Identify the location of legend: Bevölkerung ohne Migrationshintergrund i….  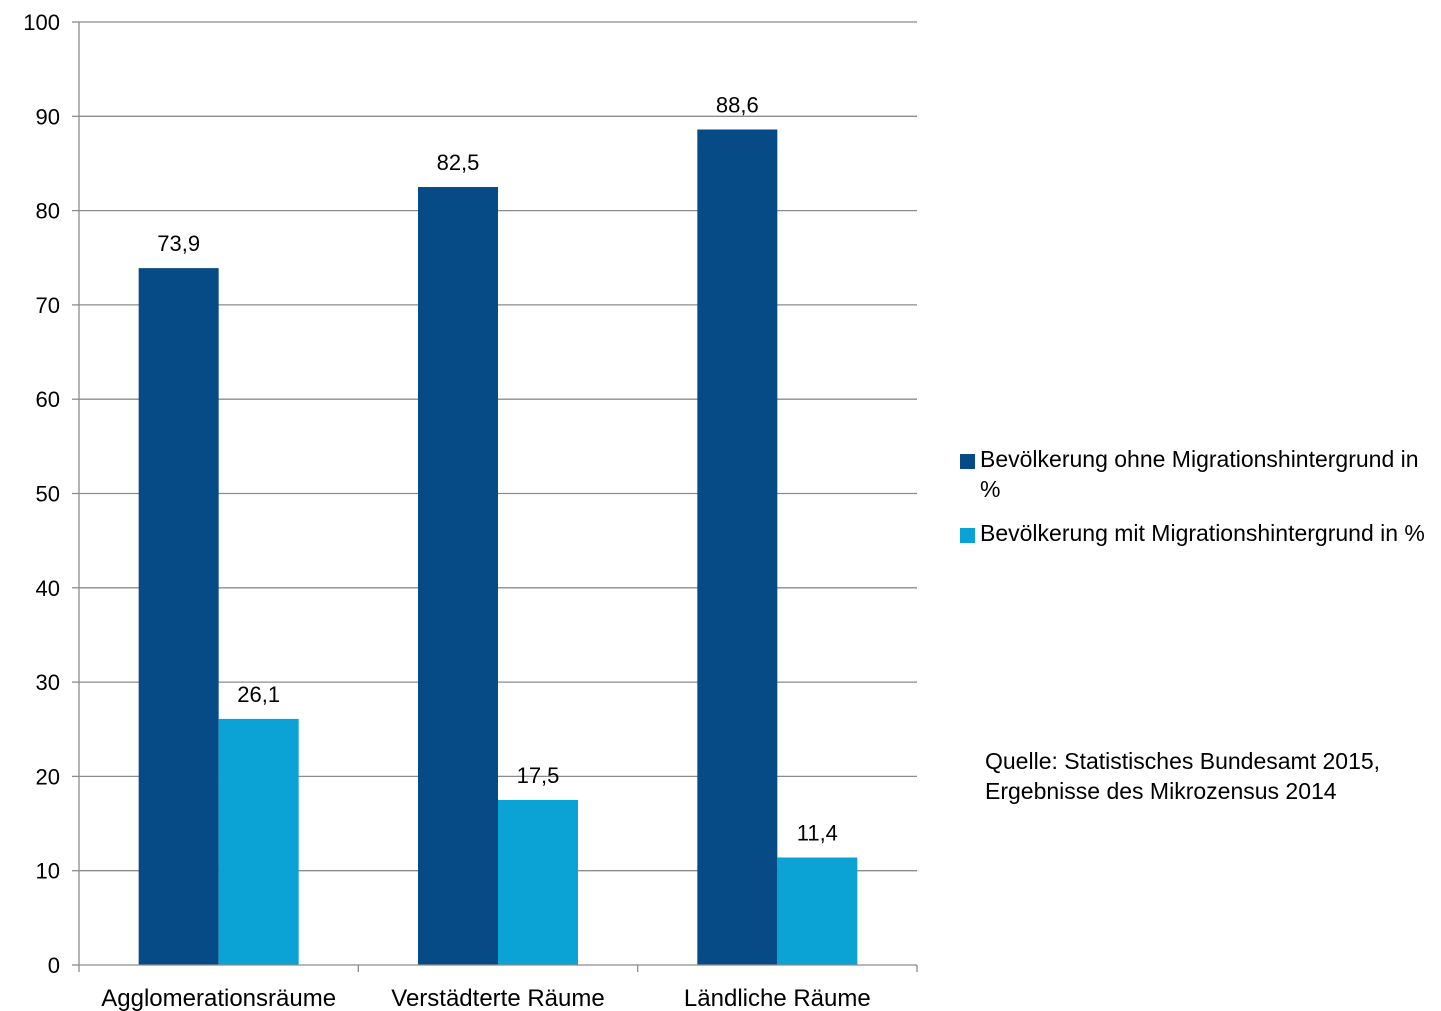
(1200, 503).